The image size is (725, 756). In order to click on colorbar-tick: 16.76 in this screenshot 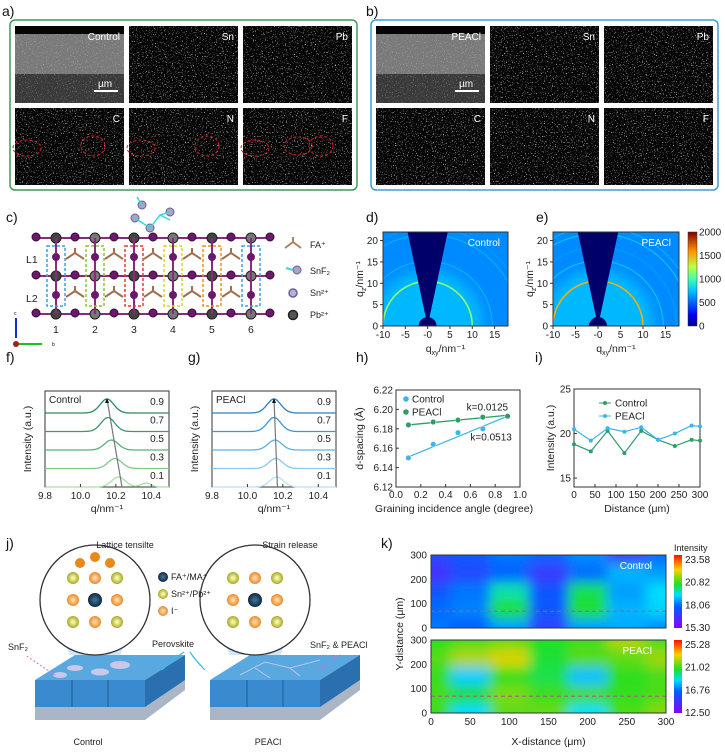, I will do `click(697, 690)`.